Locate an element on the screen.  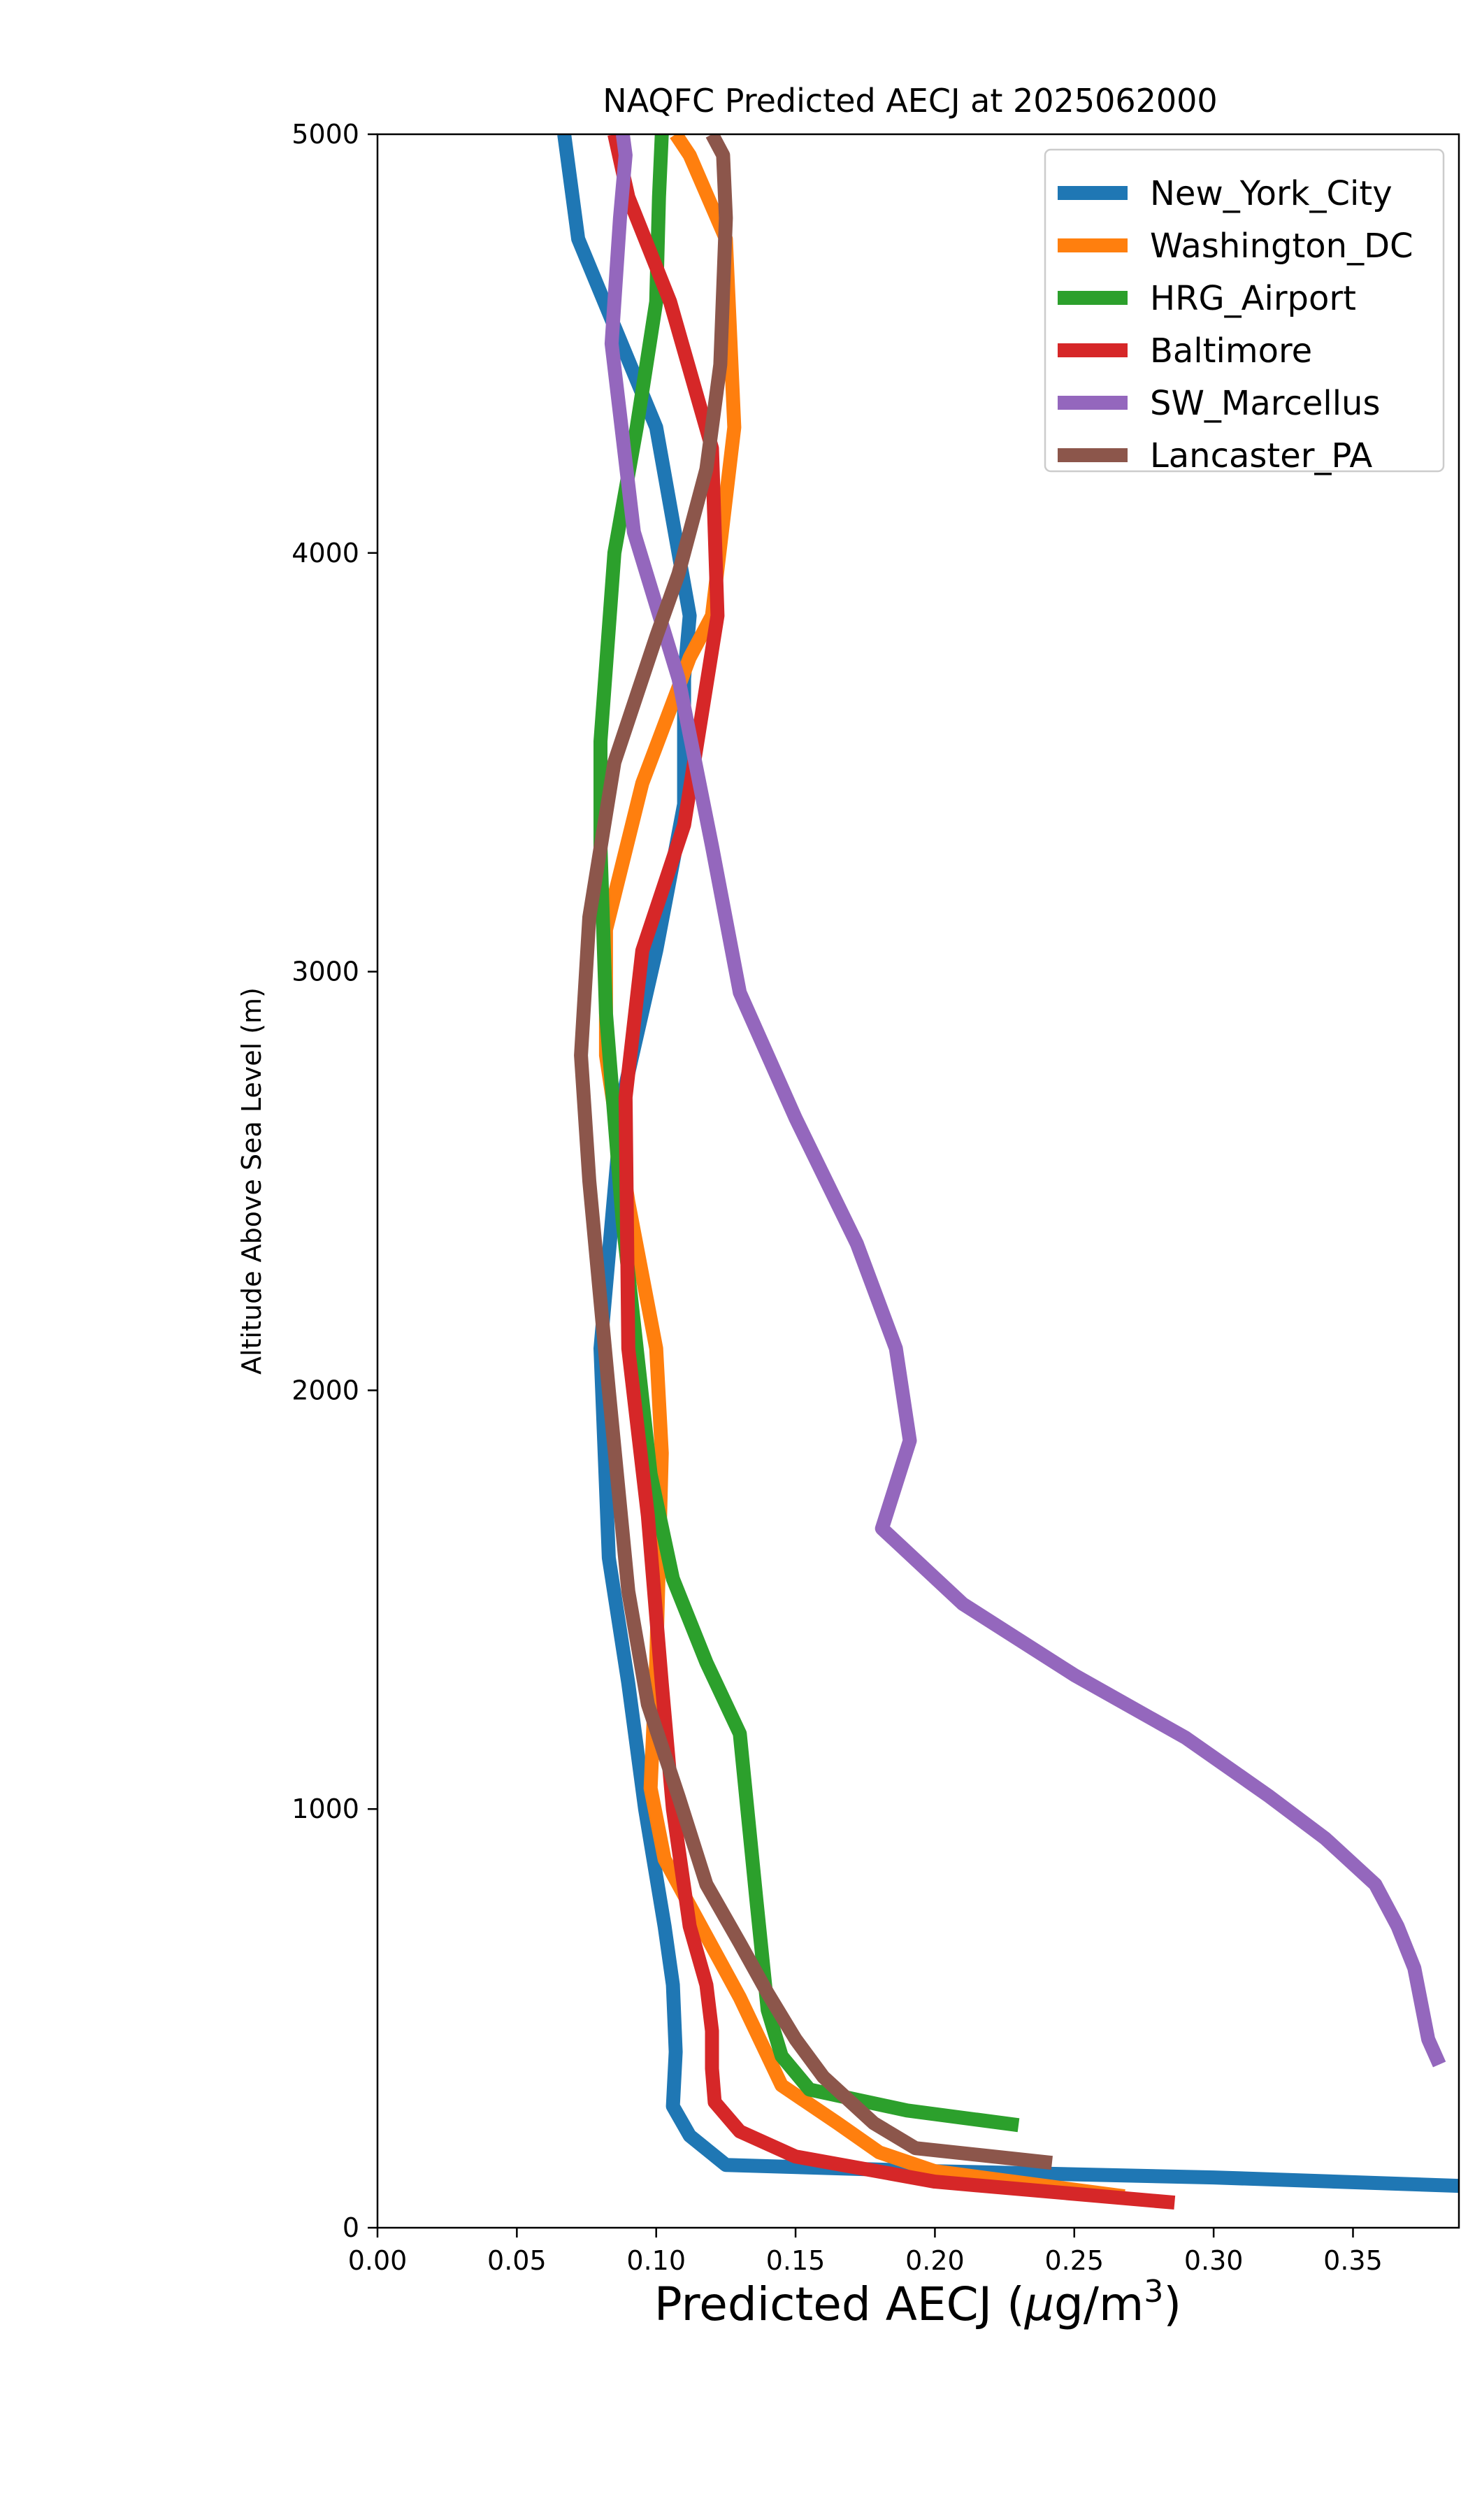
x-axis-label-paren-open: ( is located at coordinates (1008, 2304).